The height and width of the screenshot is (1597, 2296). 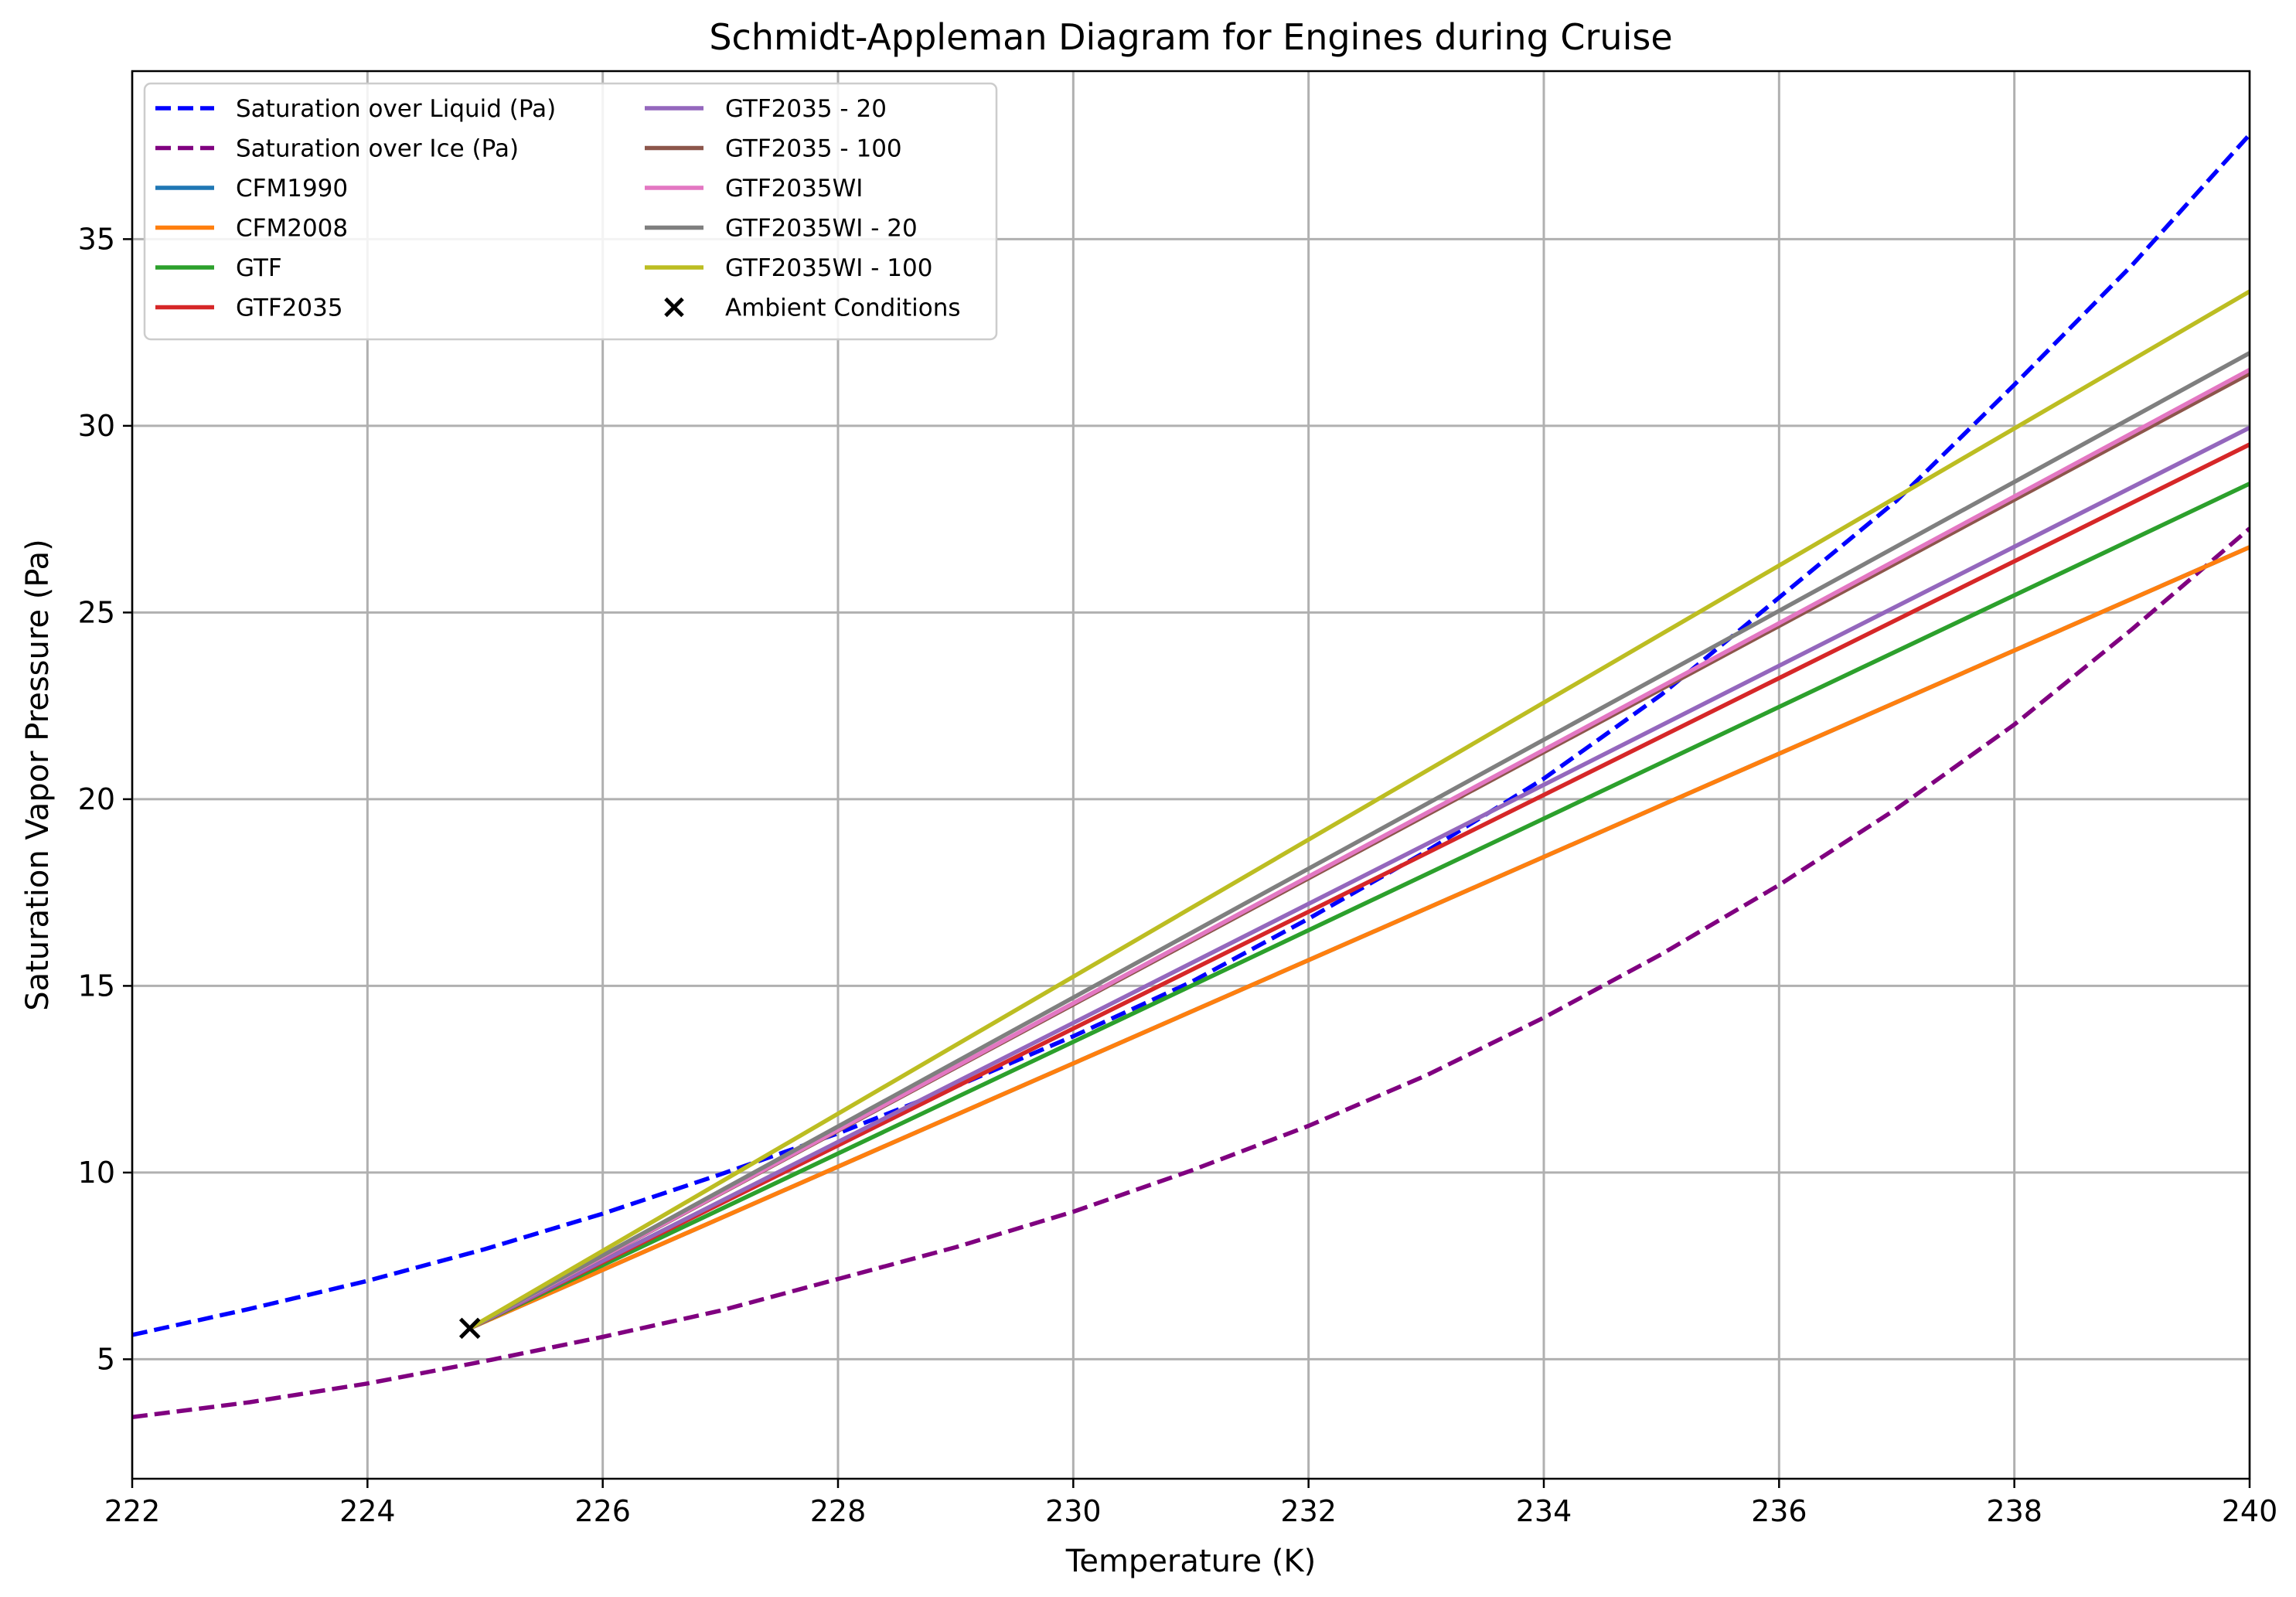 What do you see at coordinates (292, 189) in the screenshot?
I see `legend-label: CFM1990` at bounding box center [292, 189].